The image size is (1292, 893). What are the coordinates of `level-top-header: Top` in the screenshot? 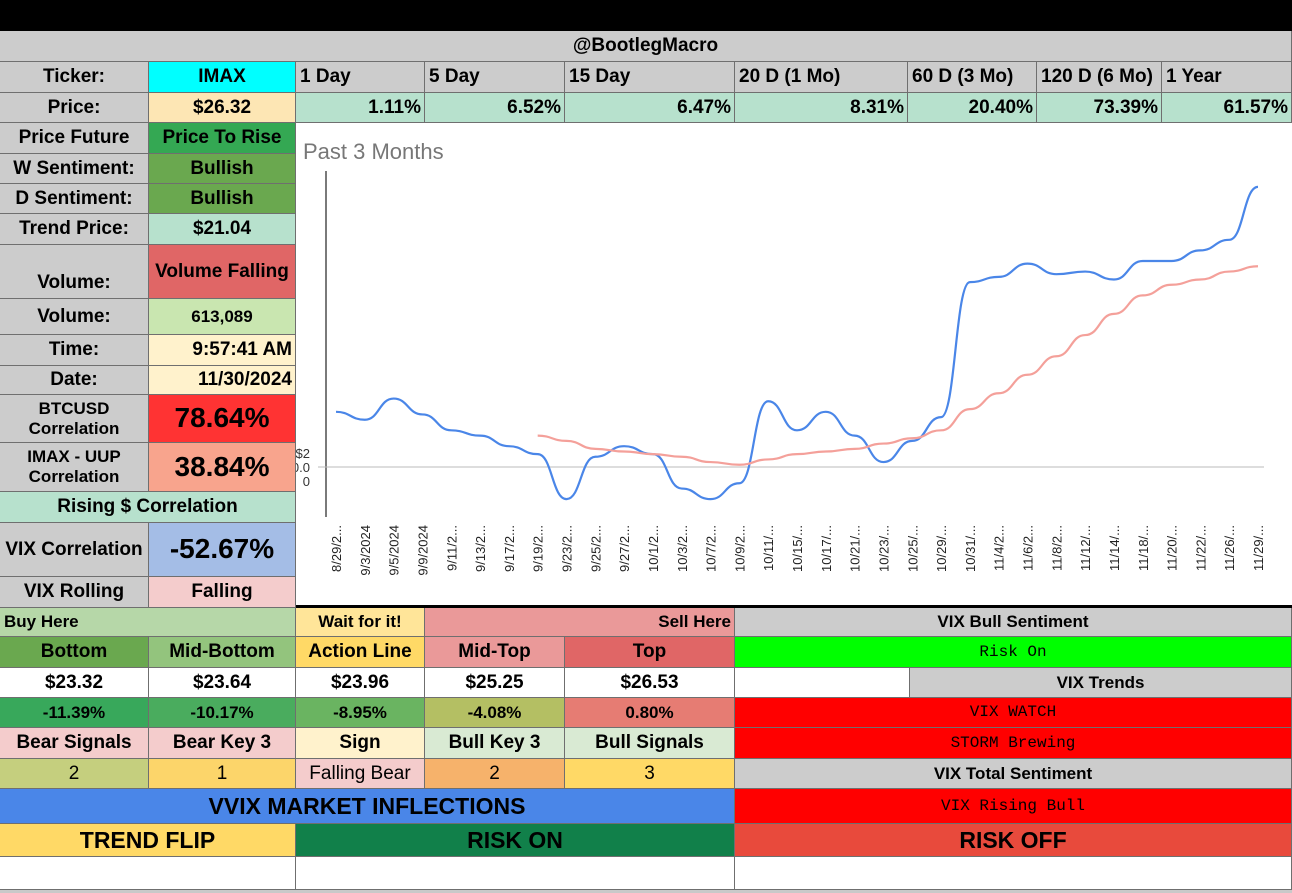 It's located at (650, 652).